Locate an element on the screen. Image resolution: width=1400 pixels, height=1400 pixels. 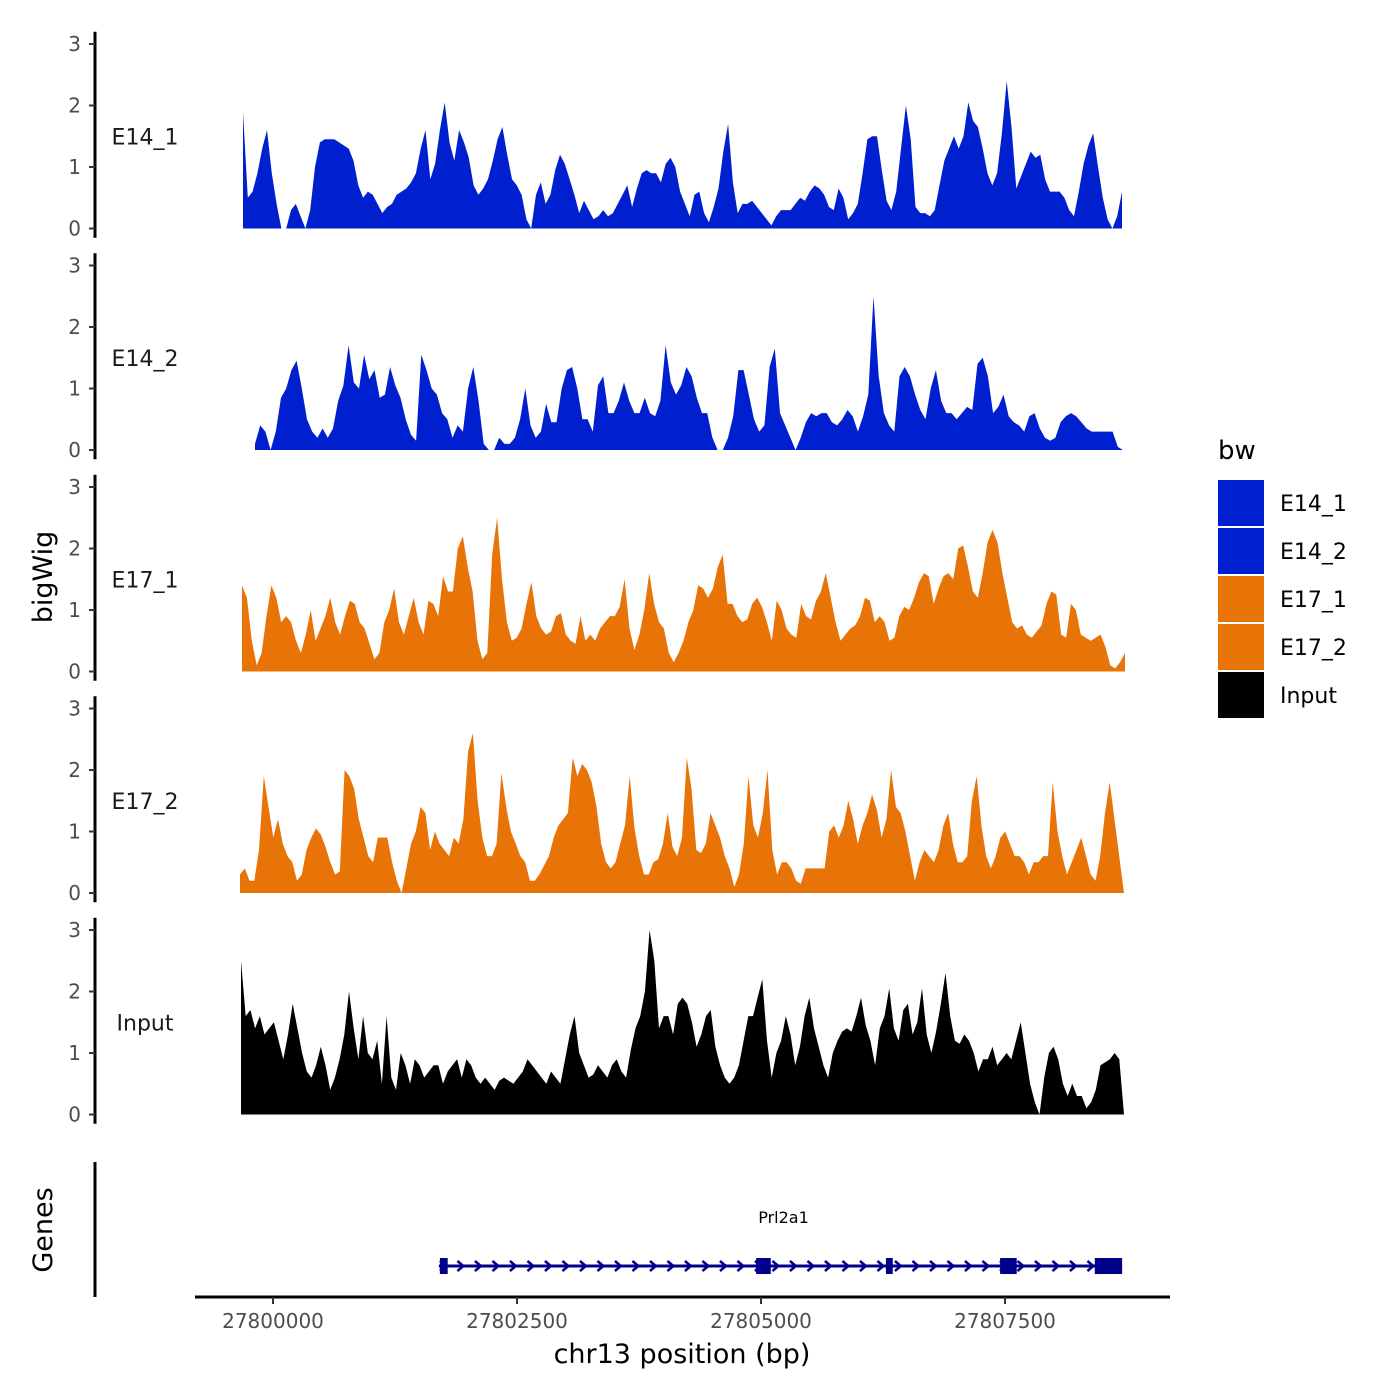
track-label-e14_2: E14_2 is located at coordinates (145, 359).